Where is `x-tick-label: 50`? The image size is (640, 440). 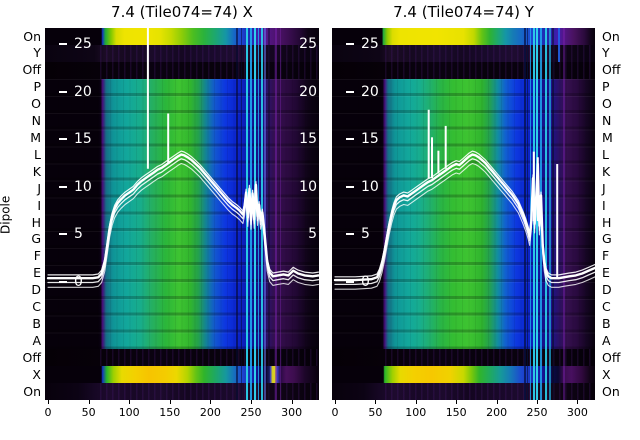 x-tick-label: 50 is located at coordinates (375, 412).